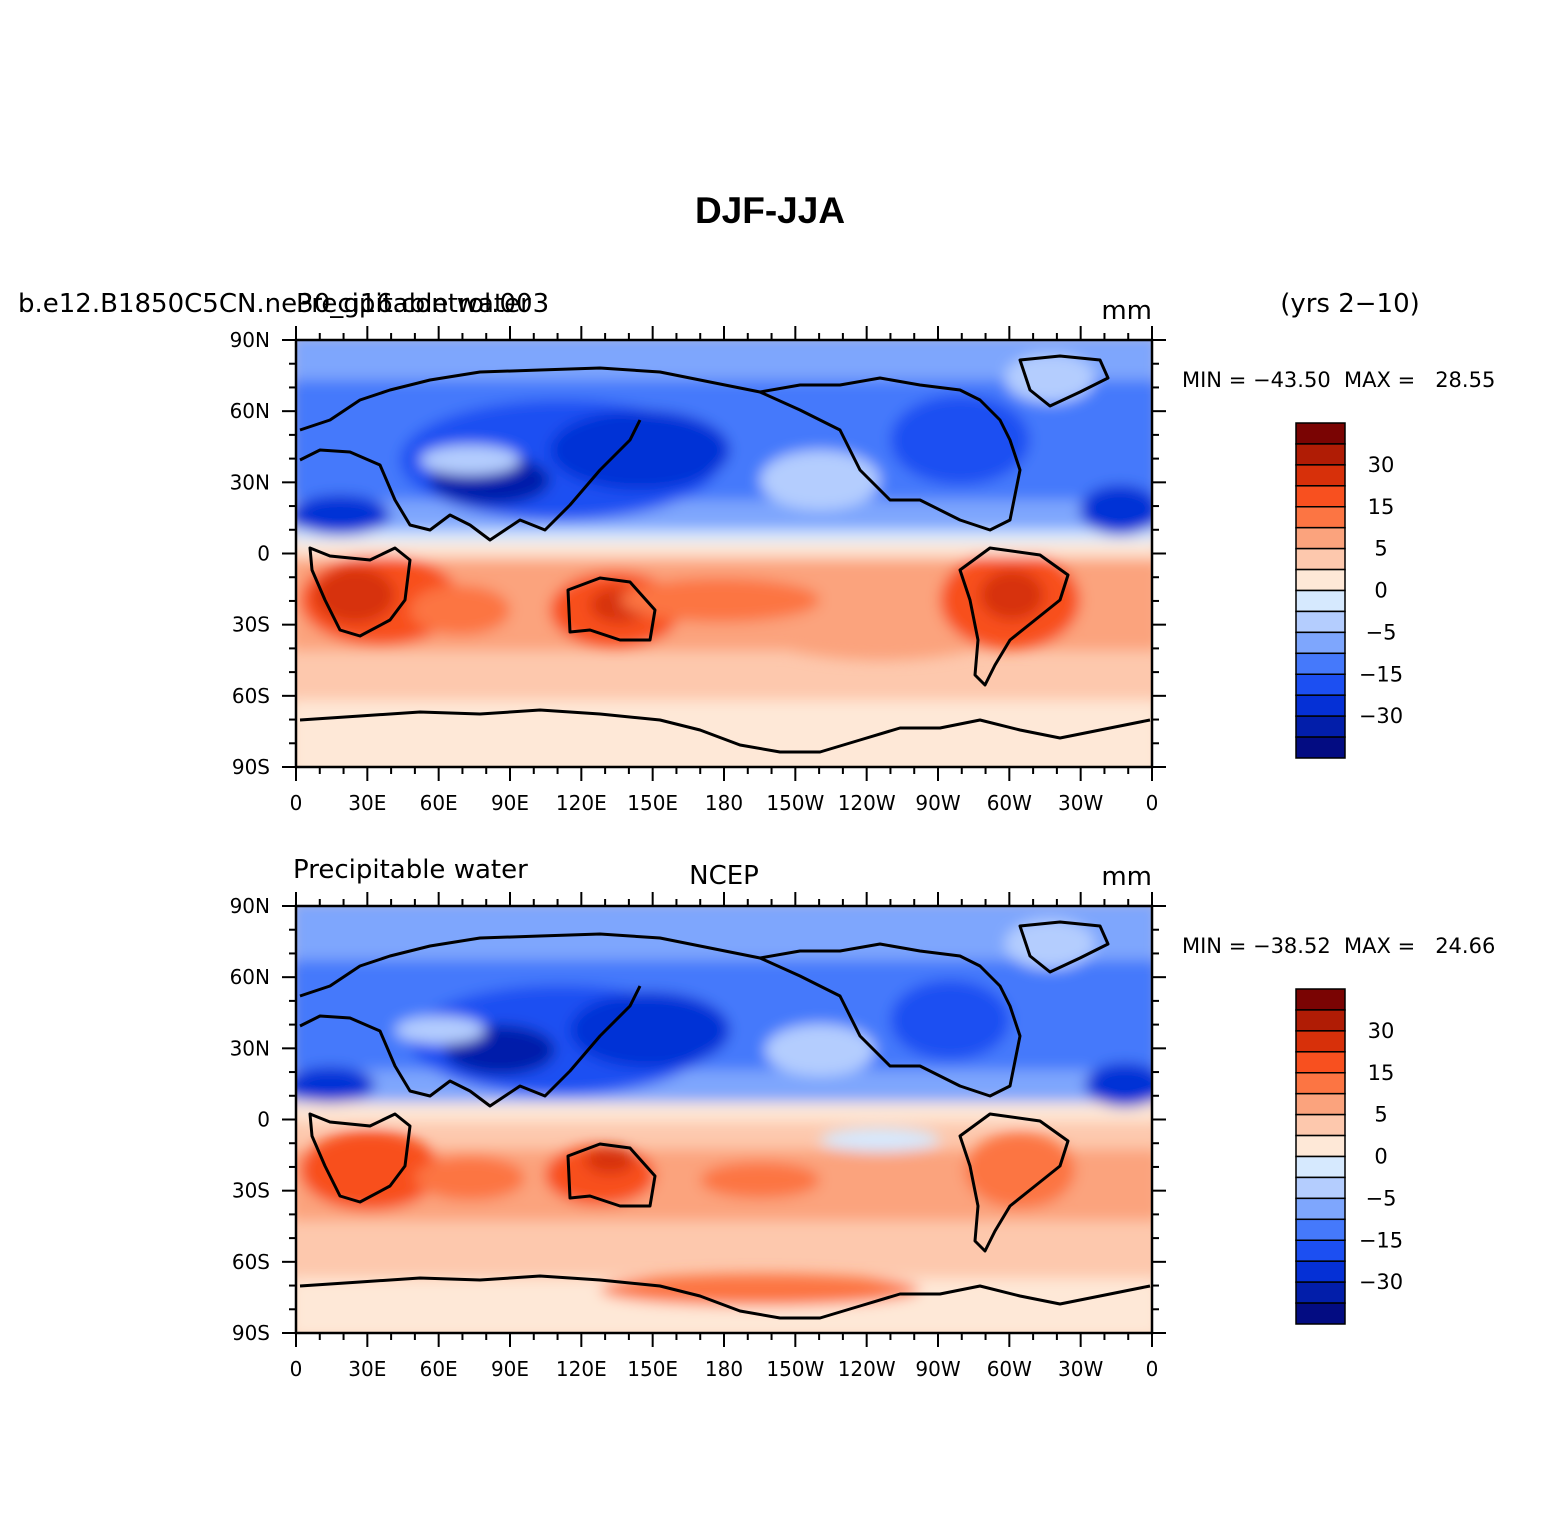  I want to click on panel-left-label: b.e12.B1850C5CN.ne30_g16.control.003, so click(283, 304).